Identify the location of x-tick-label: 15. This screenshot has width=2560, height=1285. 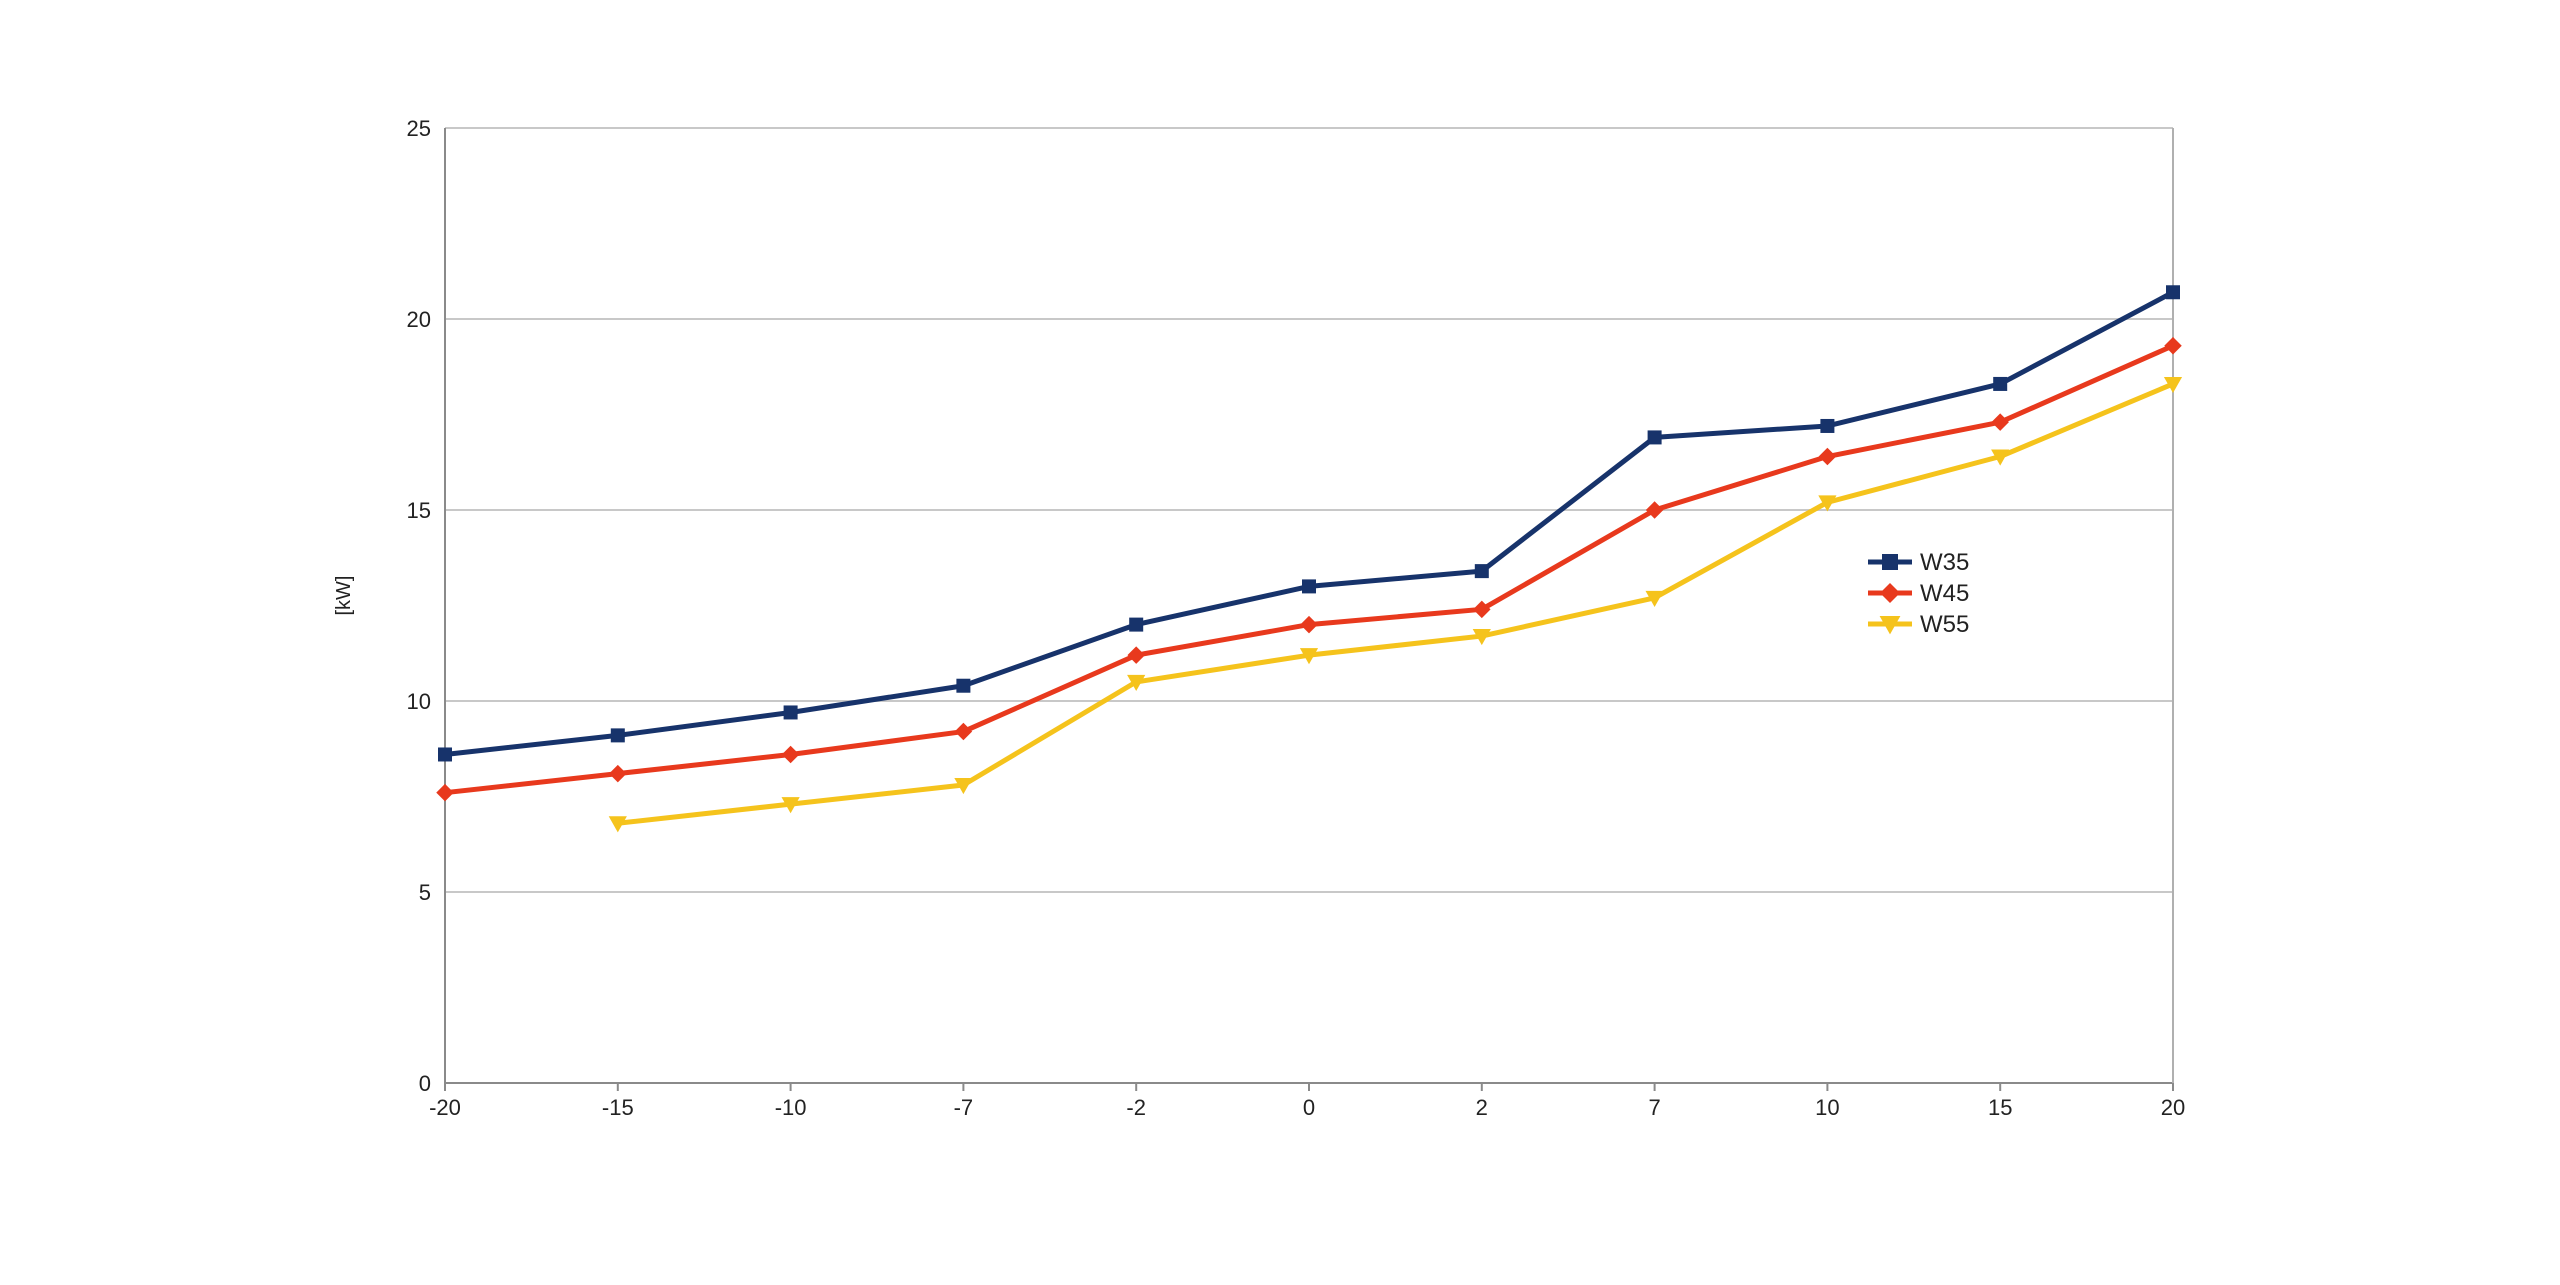
(2000, 1107).